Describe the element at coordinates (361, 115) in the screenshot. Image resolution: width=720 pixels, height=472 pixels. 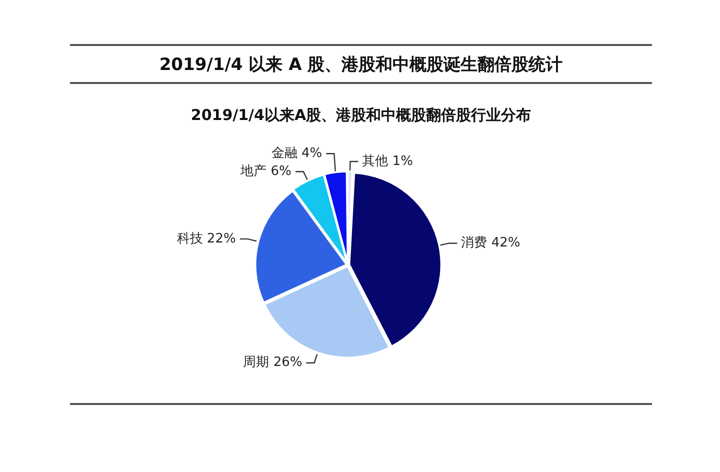
I see `chart-subtitle: 2019/1/4以来A股、港股和中概股翻倍股行业分布` at that location.